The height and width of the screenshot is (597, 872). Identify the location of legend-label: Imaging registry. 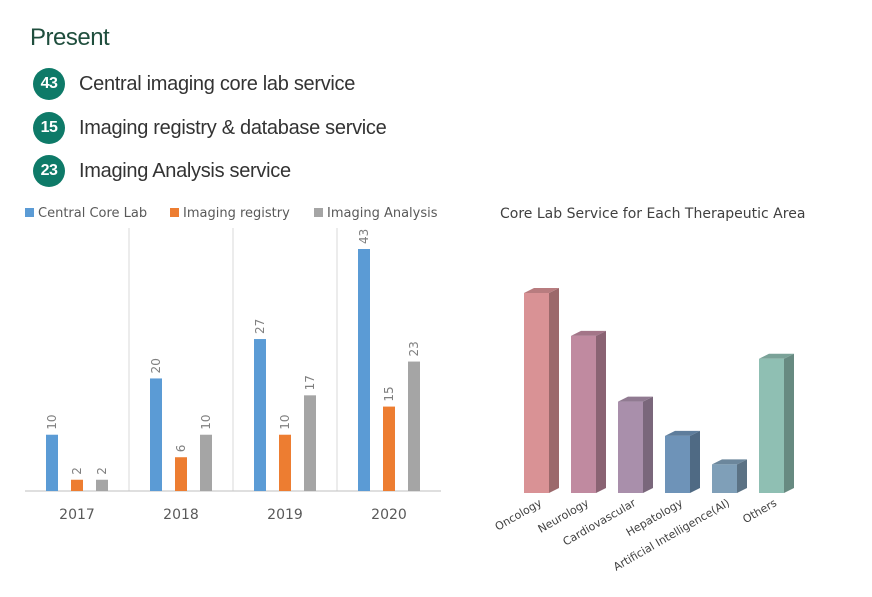
(236, 213).